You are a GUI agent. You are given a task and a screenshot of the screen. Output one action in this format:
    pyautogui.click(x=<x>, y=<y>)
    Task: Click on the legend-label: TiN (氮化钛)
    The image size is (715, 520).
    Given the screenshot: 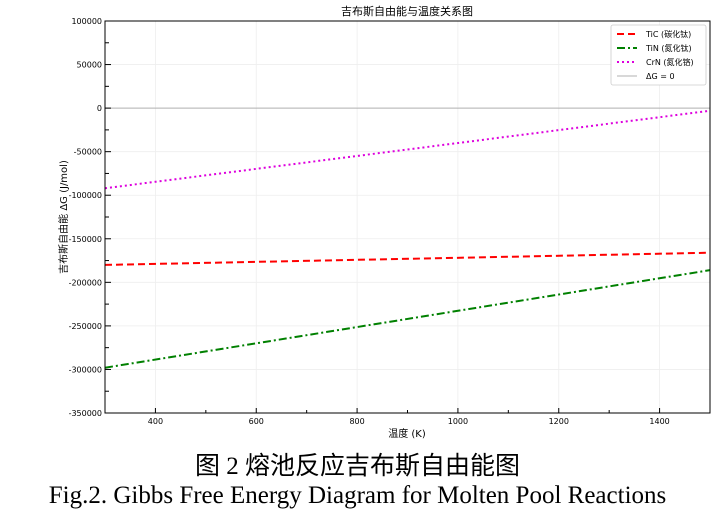 What is the action you would take?
    pyautogui.click(x=668, y=48)
    